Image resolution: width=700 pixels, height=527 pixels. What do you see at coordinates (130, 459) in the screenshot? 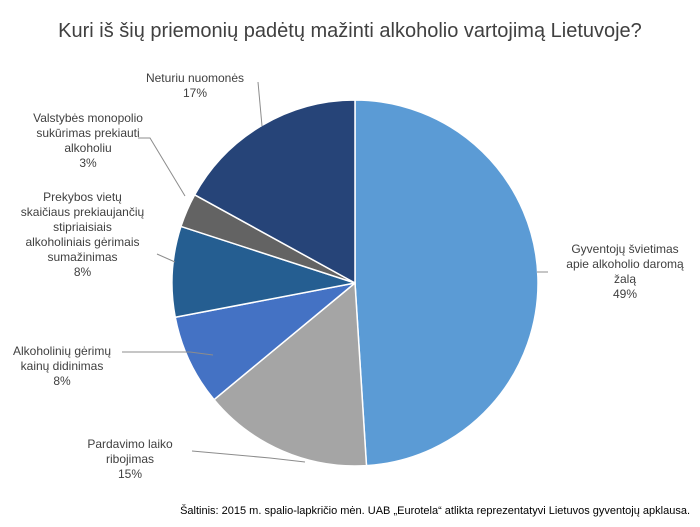
I see `slice-label-pardavimo-laiko: Pardavimo laiko ribojimas 15%` at bounding box center [130, 459].